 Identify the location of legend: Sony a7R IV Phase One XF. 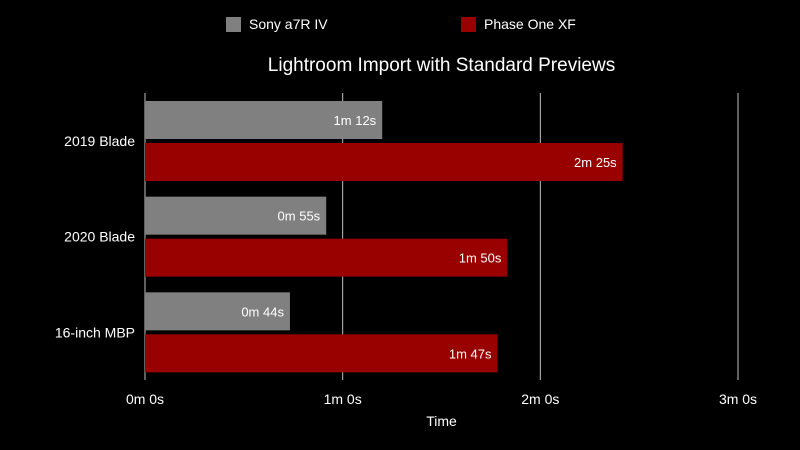
(400, 28).